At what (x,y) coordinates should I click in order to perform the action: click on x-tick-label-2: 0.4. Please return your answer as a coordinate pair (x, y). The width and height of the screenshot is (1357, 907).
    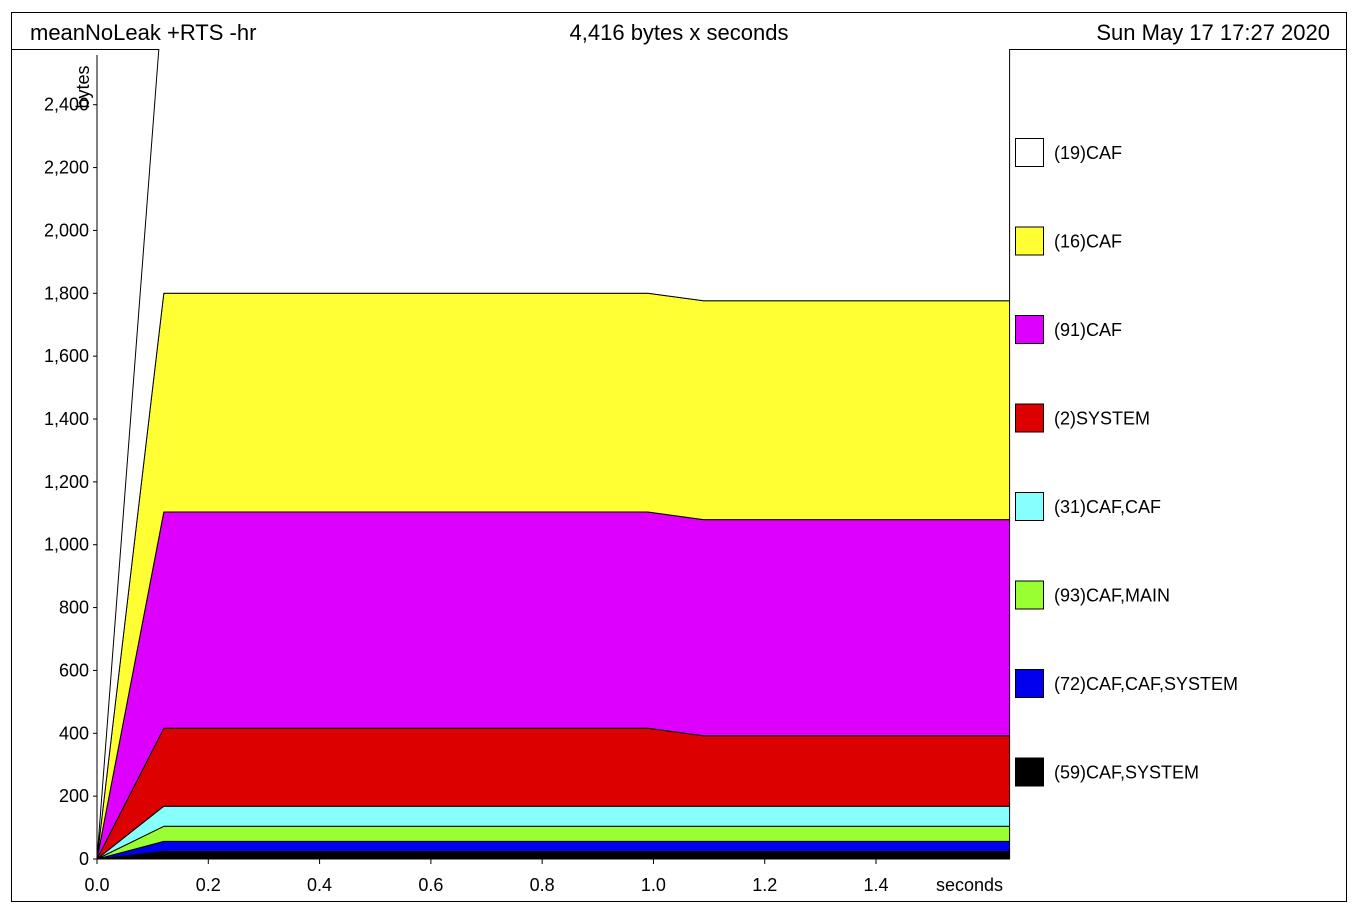
    Looking at the image, I should click on (319, 885).